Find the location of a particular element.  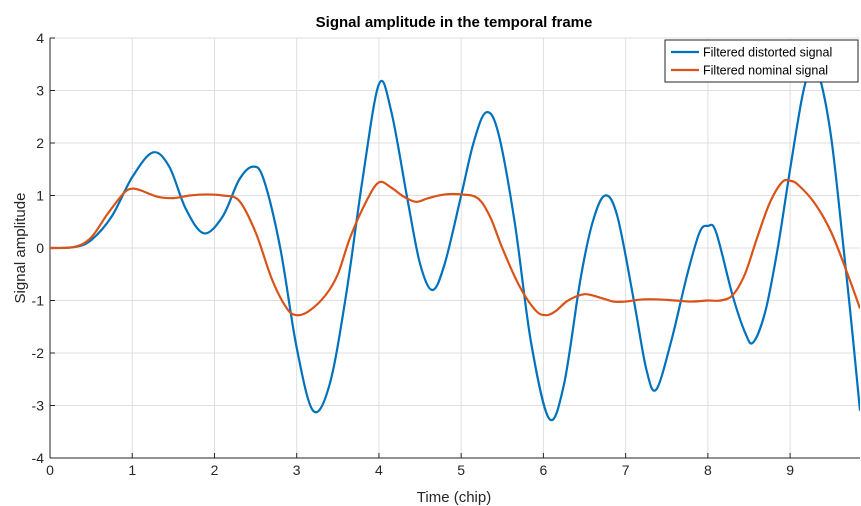

y-tick-label: -2 is located at coordinates (38, 353).